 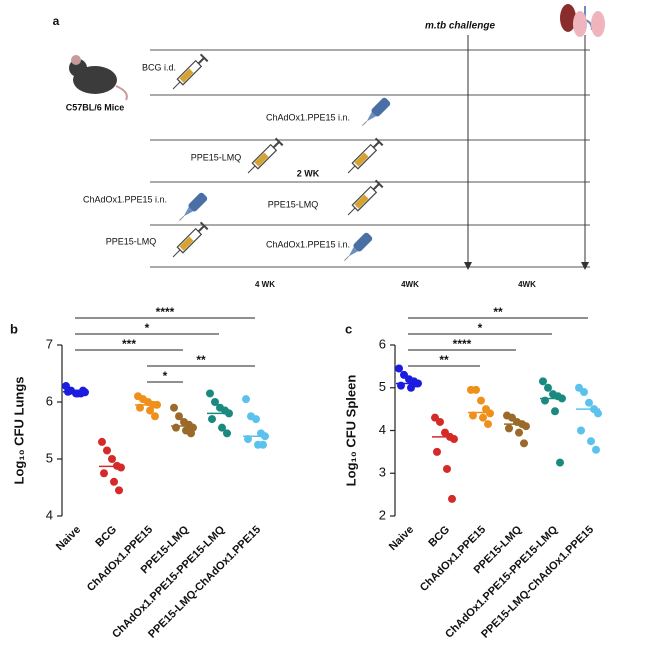 What do you see at coordinates (56, 21) in the screenshot?
I see `diagram-label: a` at bounding box center [56, 21].